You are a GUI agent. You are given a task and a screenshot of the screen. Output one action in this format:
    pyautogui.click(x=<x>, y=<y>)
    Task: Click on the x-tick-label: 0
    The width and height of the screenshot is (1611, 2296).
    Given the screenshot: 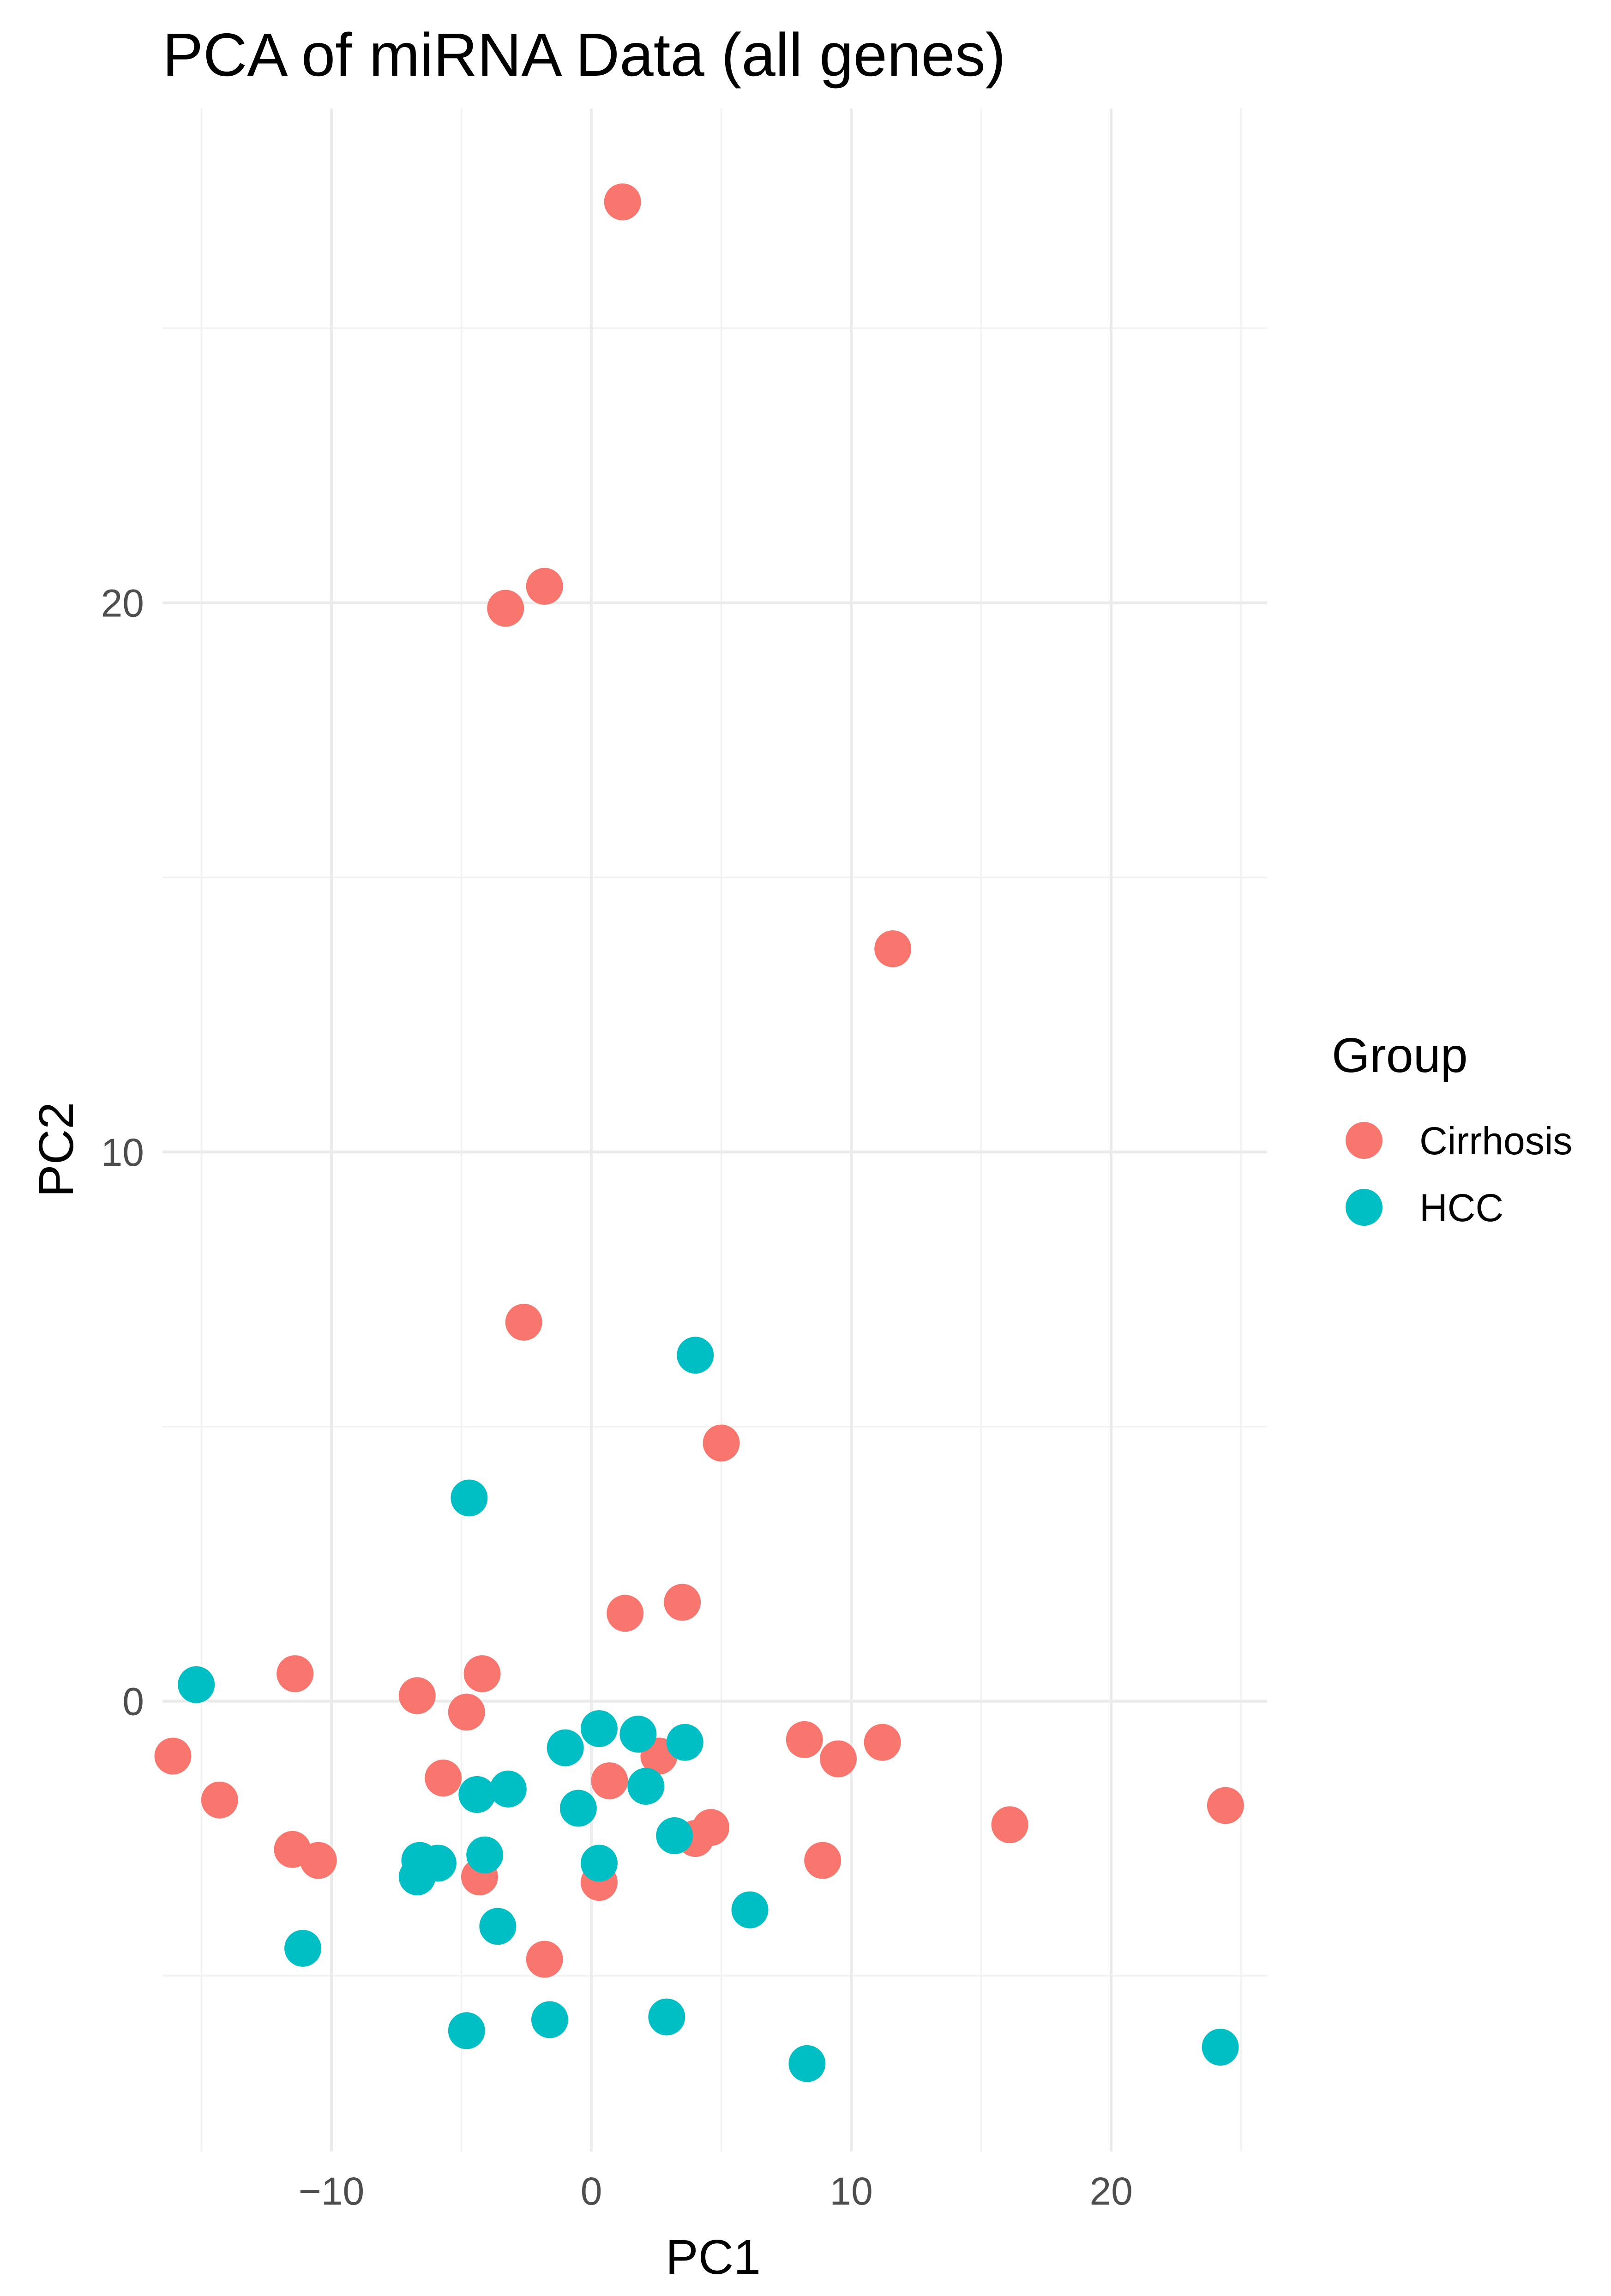 What is the action you would take?
    pyautogui.click(x=591, y=2191)
    